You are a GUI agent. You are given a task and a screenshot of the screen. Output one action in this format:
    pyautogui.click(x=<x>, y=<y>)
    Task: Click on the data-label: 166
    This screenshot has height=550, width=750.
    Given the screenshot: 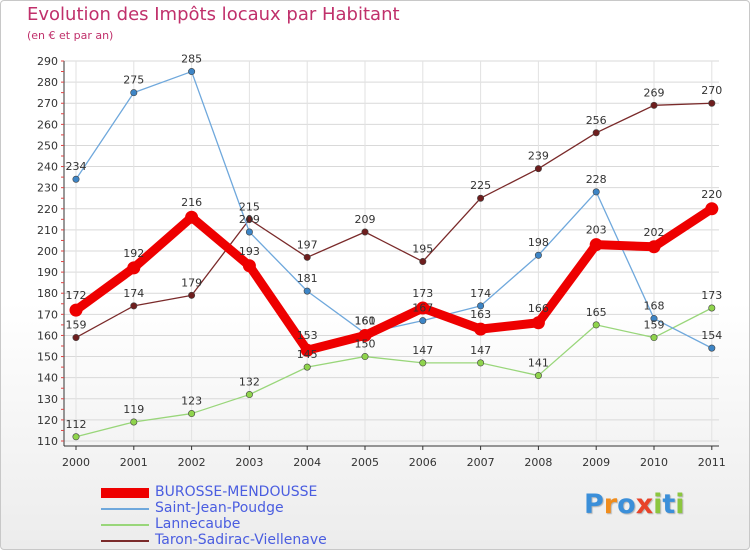 What is the action you would take?
    pyautogui.click(x=538, y=308)
    